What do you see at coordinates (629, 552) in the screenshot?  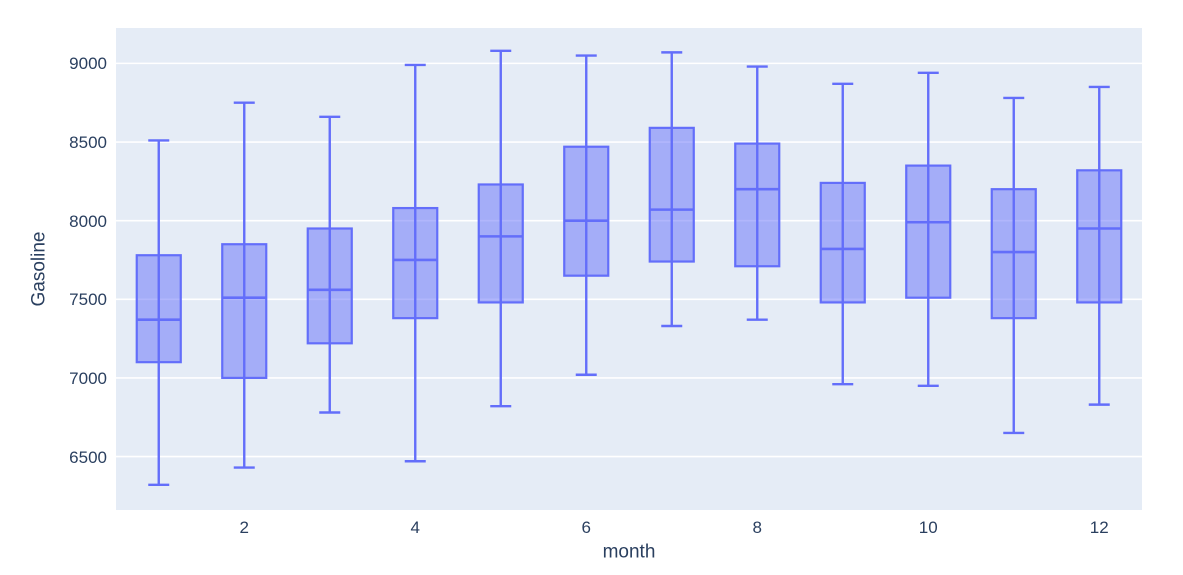 I see `x-axis-title: month` at bounding box center [629, 552].